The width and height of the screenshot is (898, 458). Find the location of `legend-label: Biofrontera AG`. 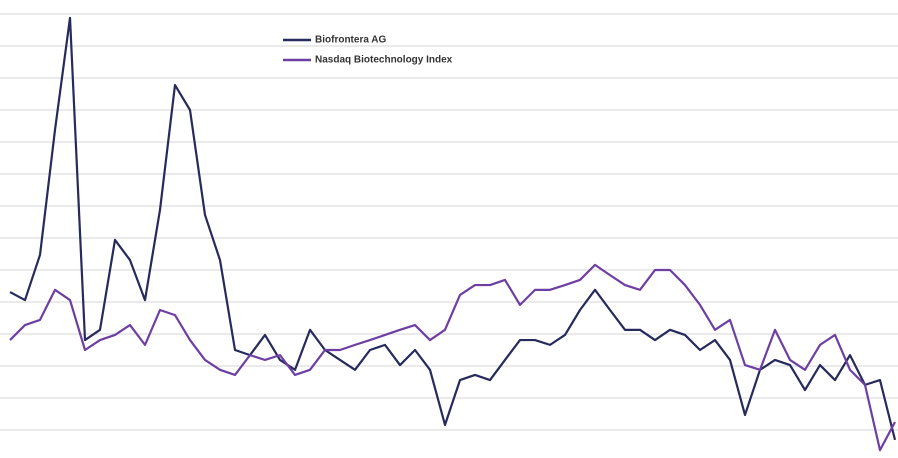

legend-label: Biofrontera AG is located at coordinates (351, 40).